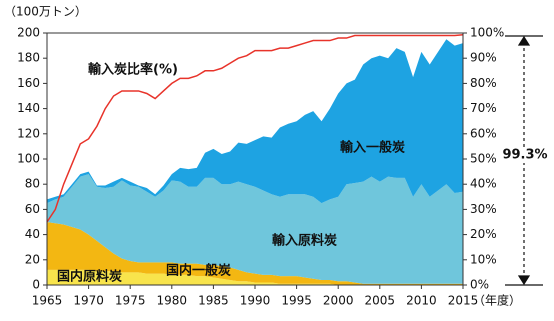  I want to click on y-tick-label: 80, so click(32, 184).